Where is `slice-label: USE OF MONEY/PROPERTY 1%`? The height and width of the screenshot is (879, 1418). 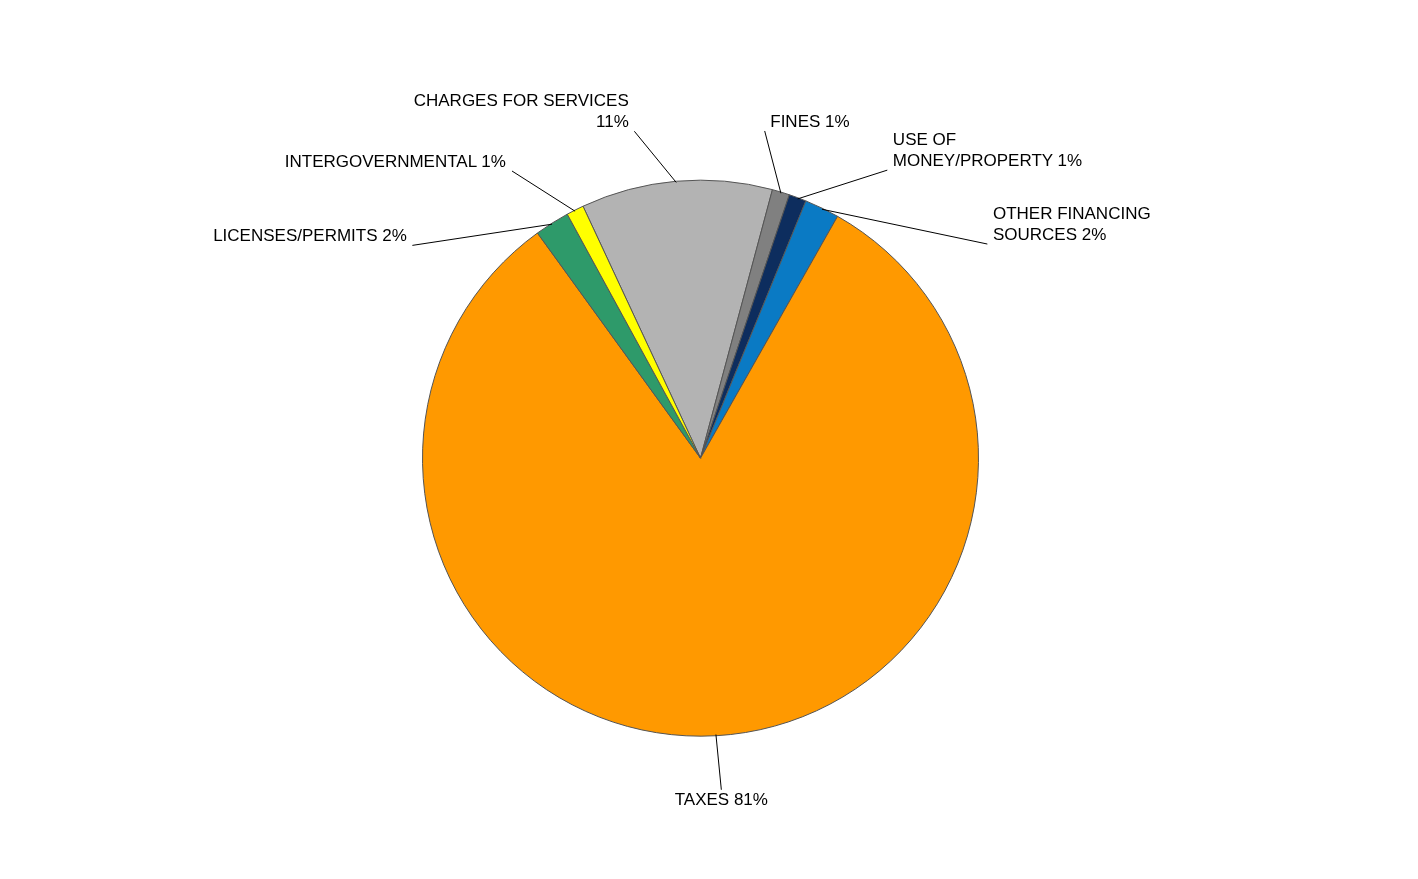
slice-label: USE OF MONEY/PROPERTY 1% is located at coordinates (987, 150).